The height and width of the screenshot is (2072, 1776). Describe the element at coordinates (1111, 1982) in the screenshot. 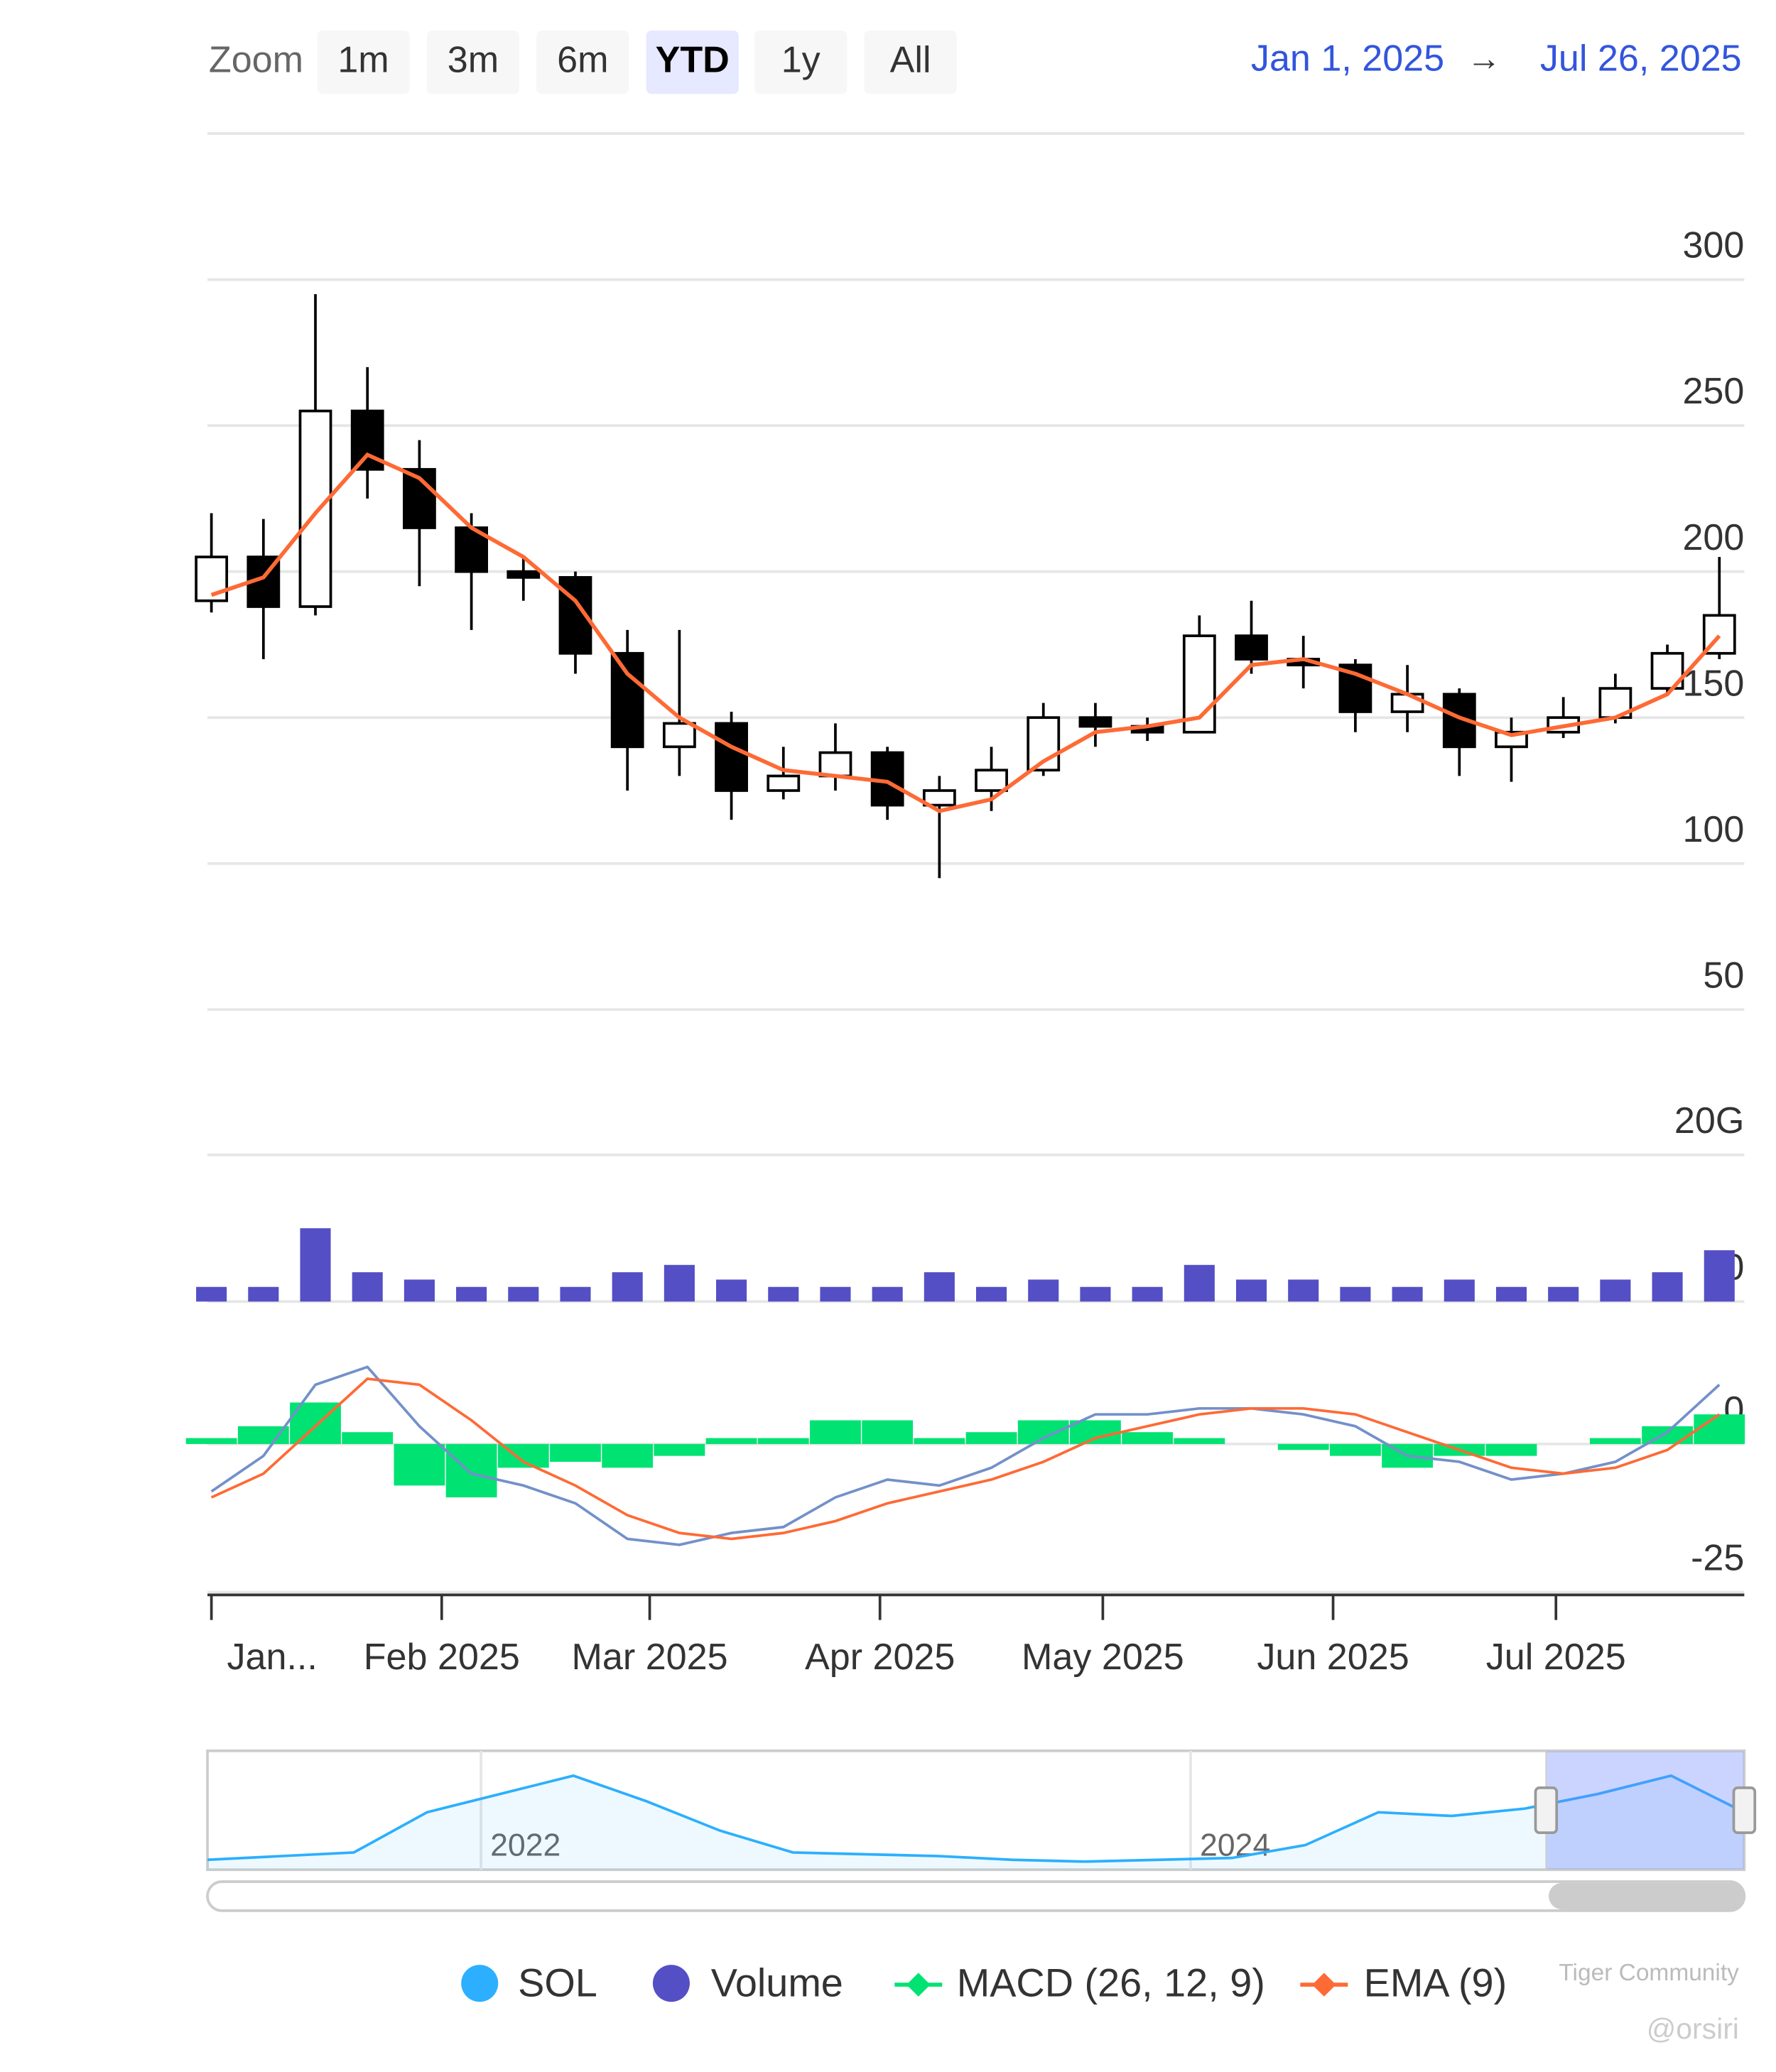

I see `legend-label: MACD (26, 12, 9)` at that location.